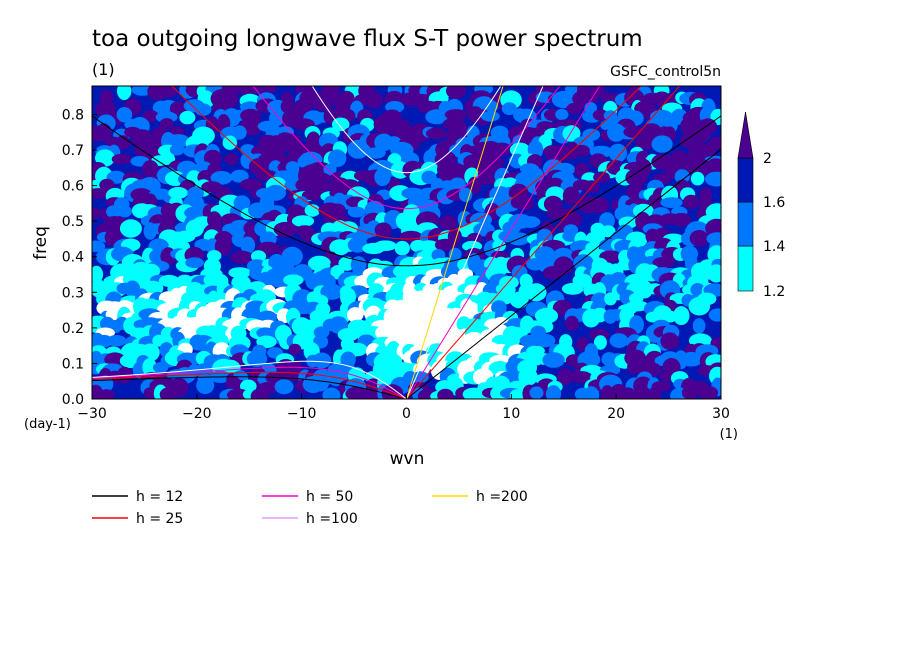 The width and height of the screenshot is (904, 654). What do you see at coordinates (774, 203) in the screenshot?
I see `colorbar-label: 1.6` at bounding box center [774, 203].